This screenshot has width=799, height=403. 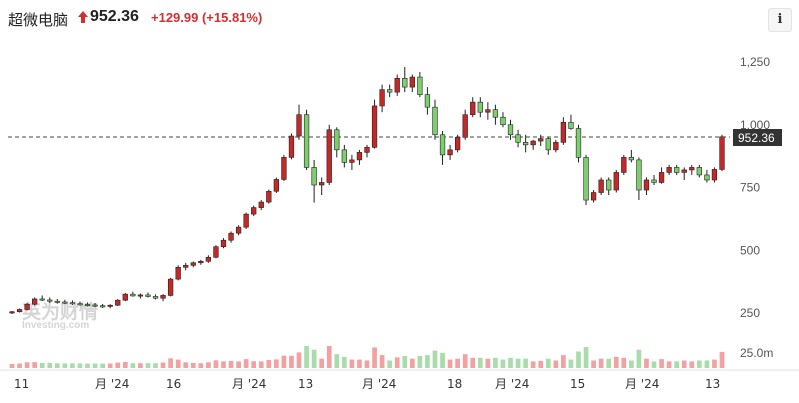 I want to click on volume-axis-label: 25.0m, so click(x=756, y=353).